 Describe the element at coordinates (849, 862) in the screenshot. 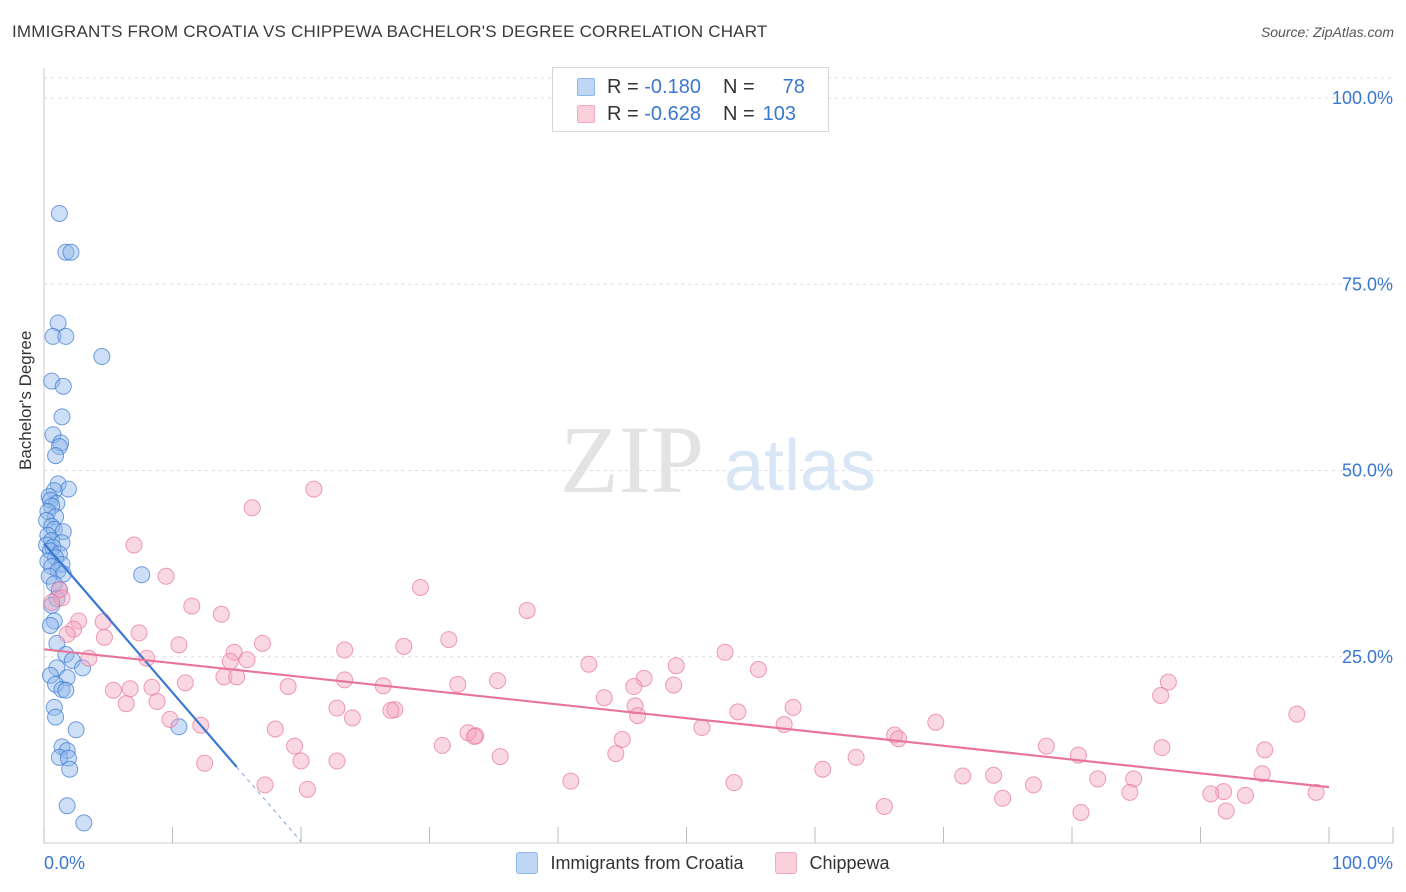

I see `legend-label-chippewa: Chippewa` at that location.